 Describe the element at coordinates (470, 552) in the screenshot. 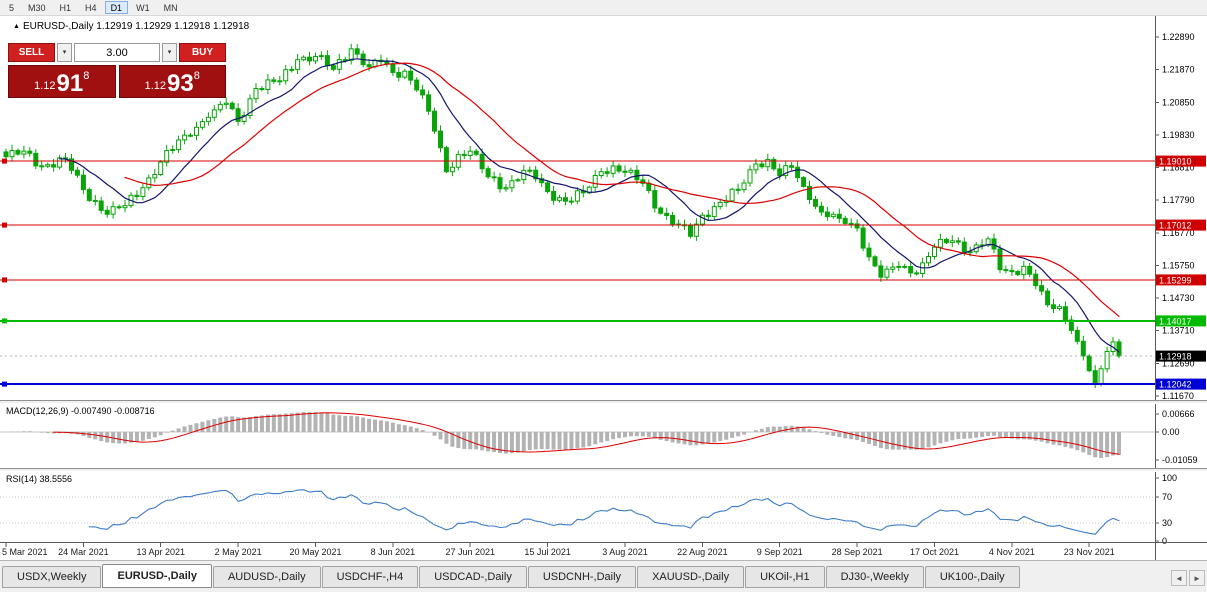

I see `date-tick-label: 27 Jun 2021` at that location.